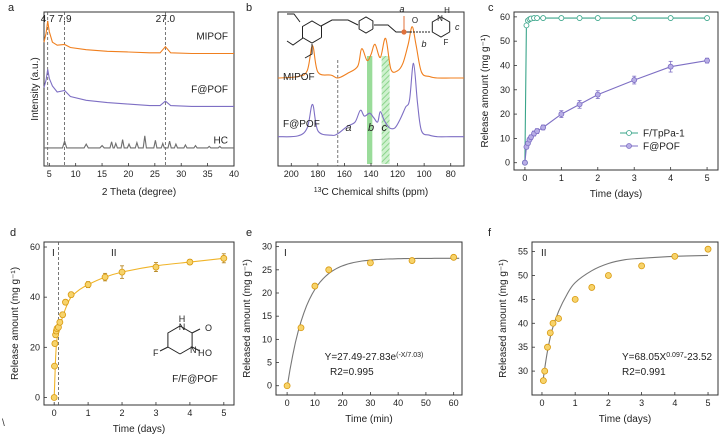  Describe the element at coordinates (166, 19) in the screenshot. I see `panel-a-reference-label: 27.0` at that location.